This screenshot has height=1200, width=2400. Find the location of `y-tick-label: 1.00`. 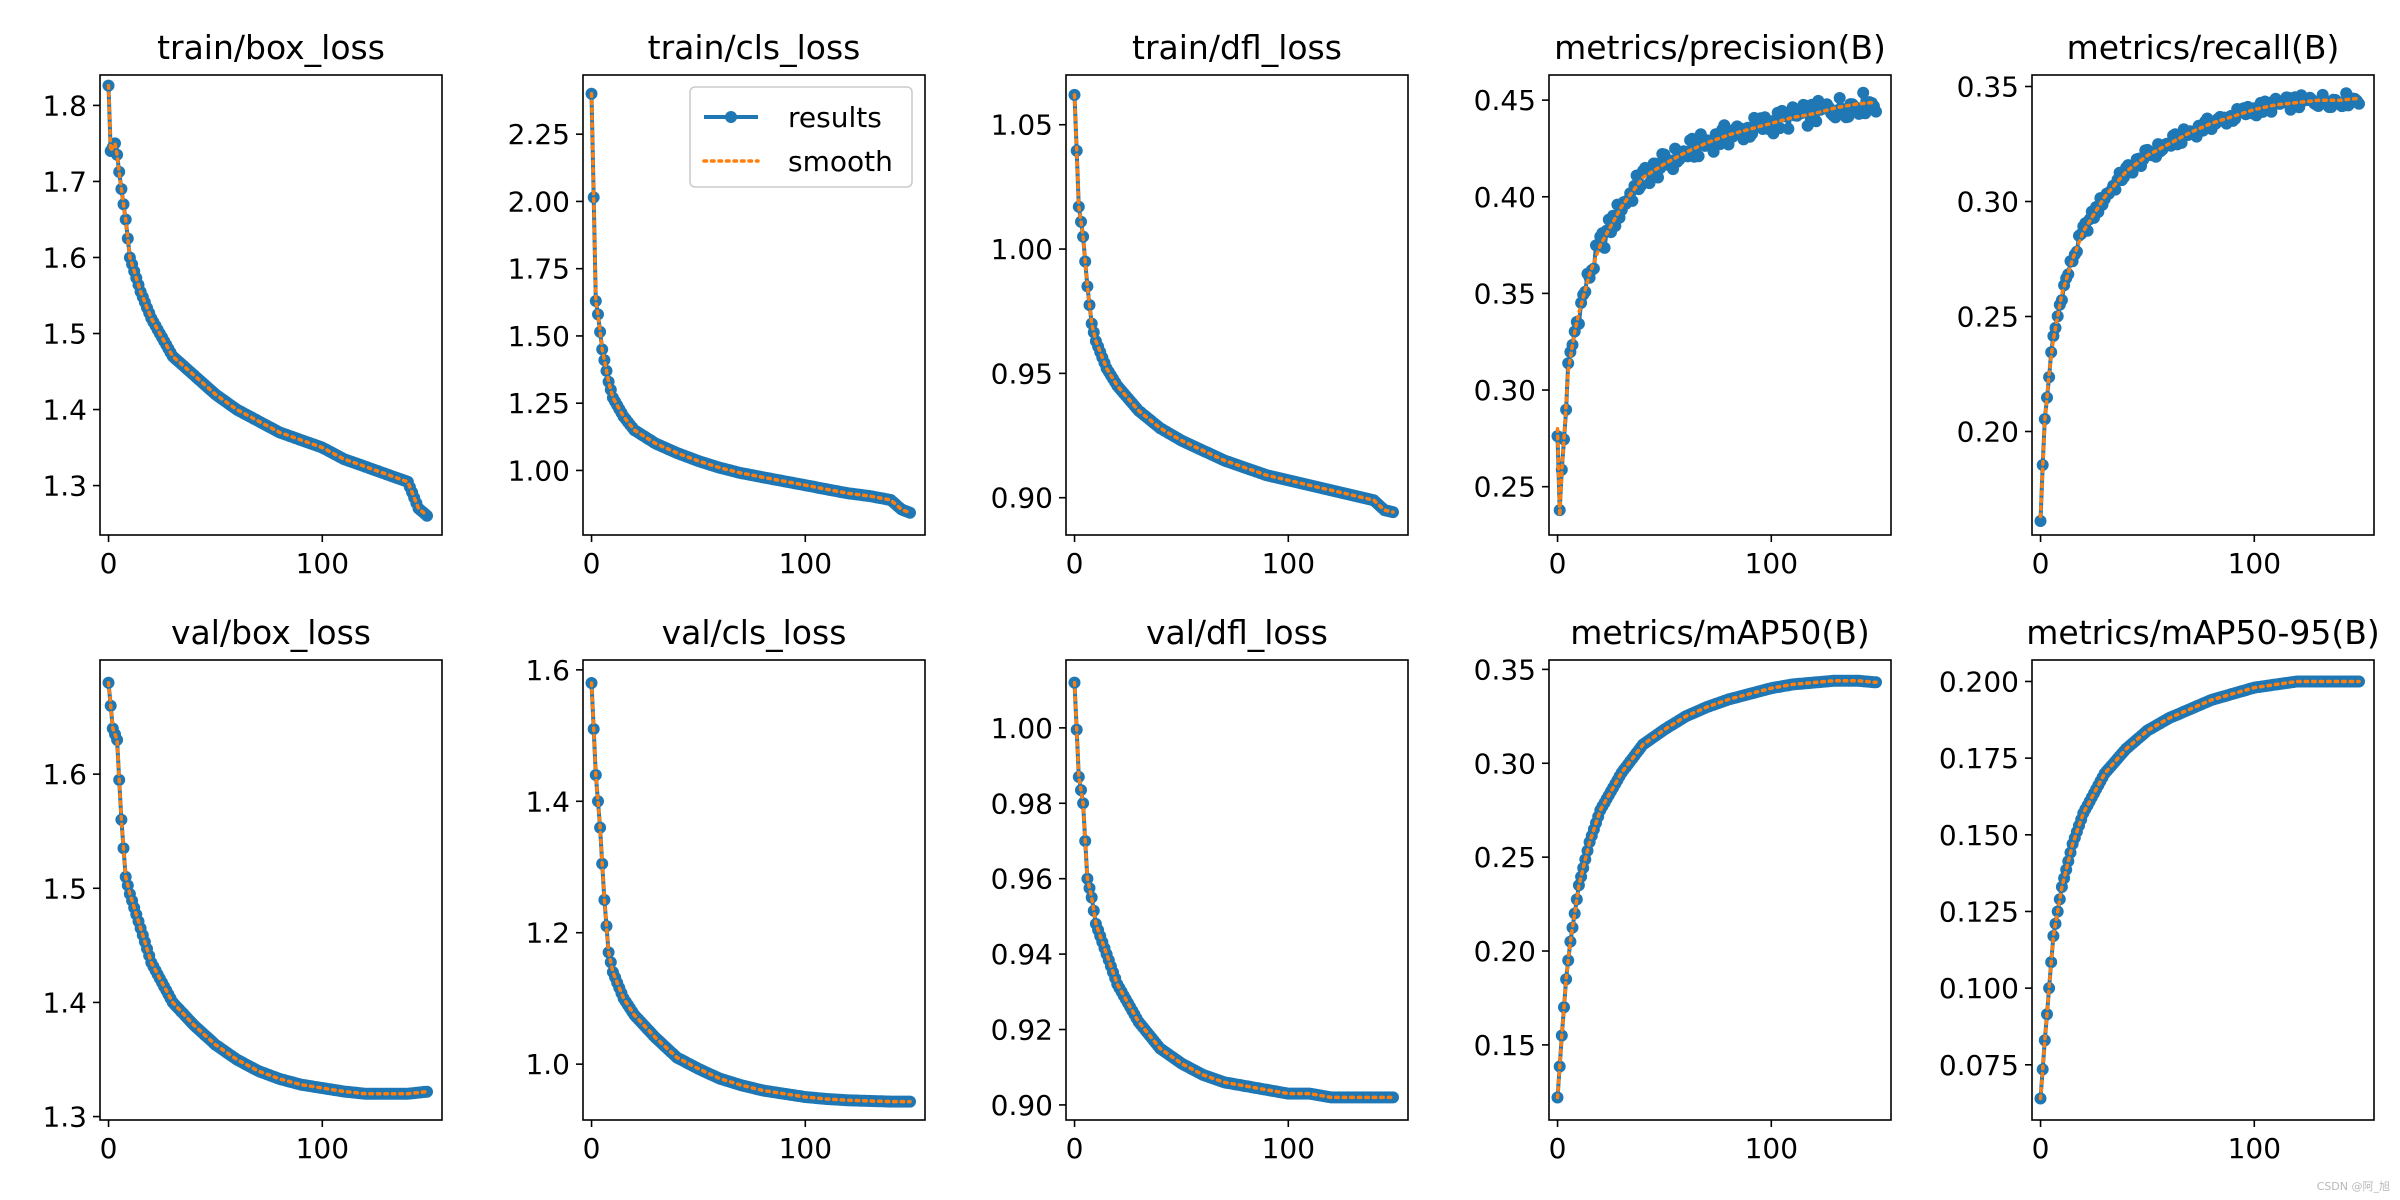

y-tick-label: 1.00 is located at coordinates (1022, 728).